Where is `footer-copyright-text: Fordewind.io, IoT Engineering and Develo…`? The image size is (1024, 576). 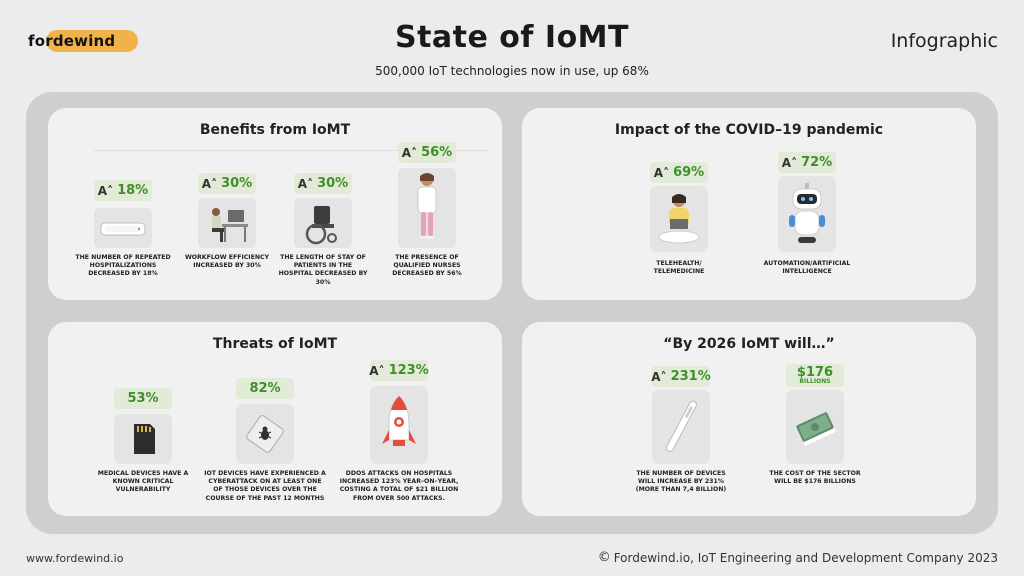
footer-copyright-text: Fordewind.io, IoT Engineering and Develo… is located at coordinates (805, 557).